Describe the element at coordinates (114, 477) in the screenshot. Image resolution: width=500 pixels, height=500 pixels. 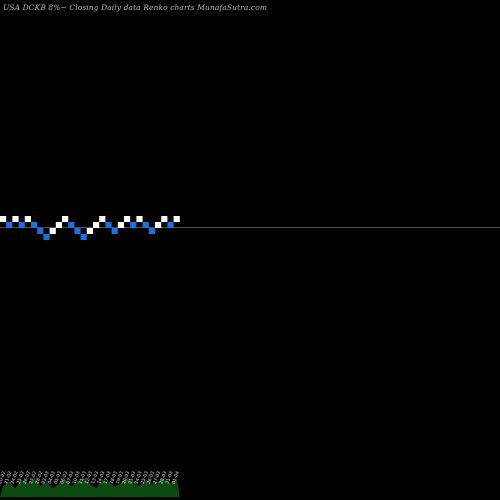
I see `date-label: 18-03` at that location.